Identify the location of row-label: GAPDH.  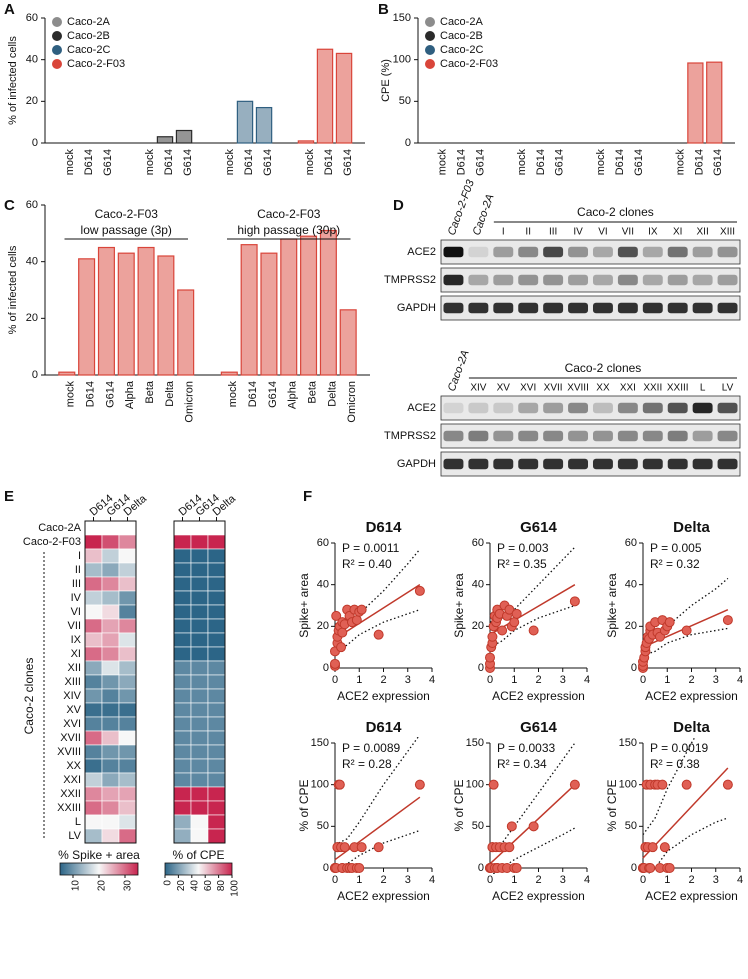
(416, 308).